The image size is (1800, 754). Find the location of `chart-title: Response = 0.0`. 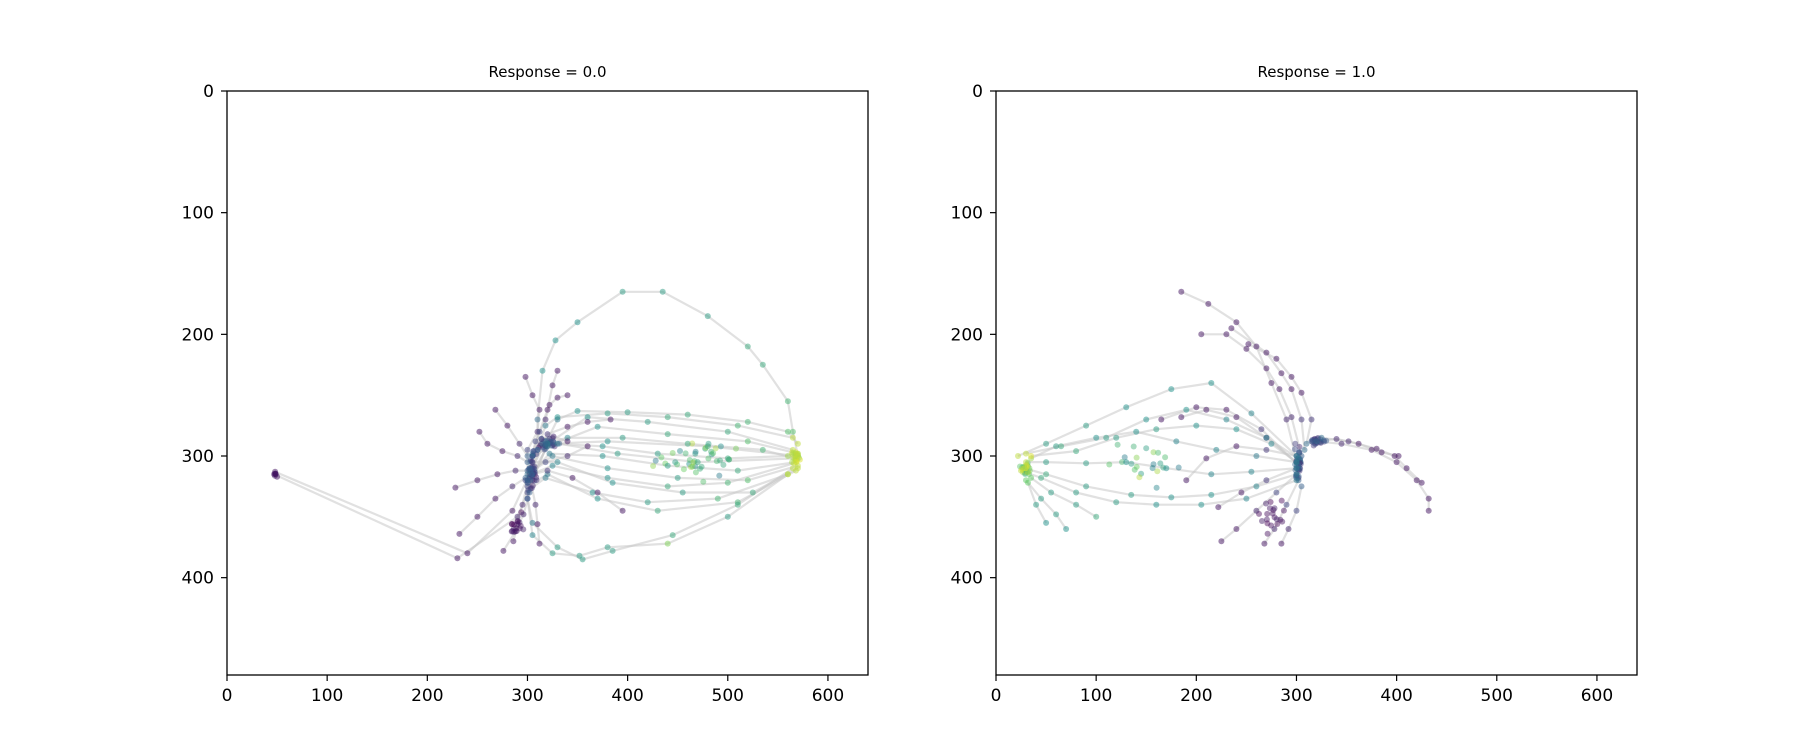

chart-title: Response = 0.0 is located at coordinates (547, 72).